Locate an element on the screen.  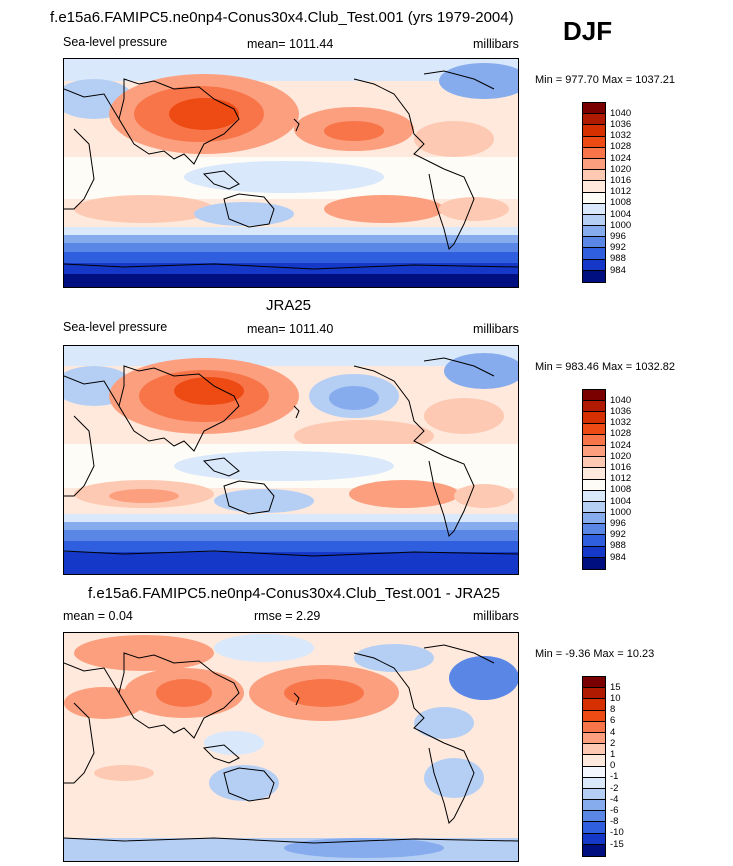
colorbar-label: -6 is located at coordinates (614, 810).